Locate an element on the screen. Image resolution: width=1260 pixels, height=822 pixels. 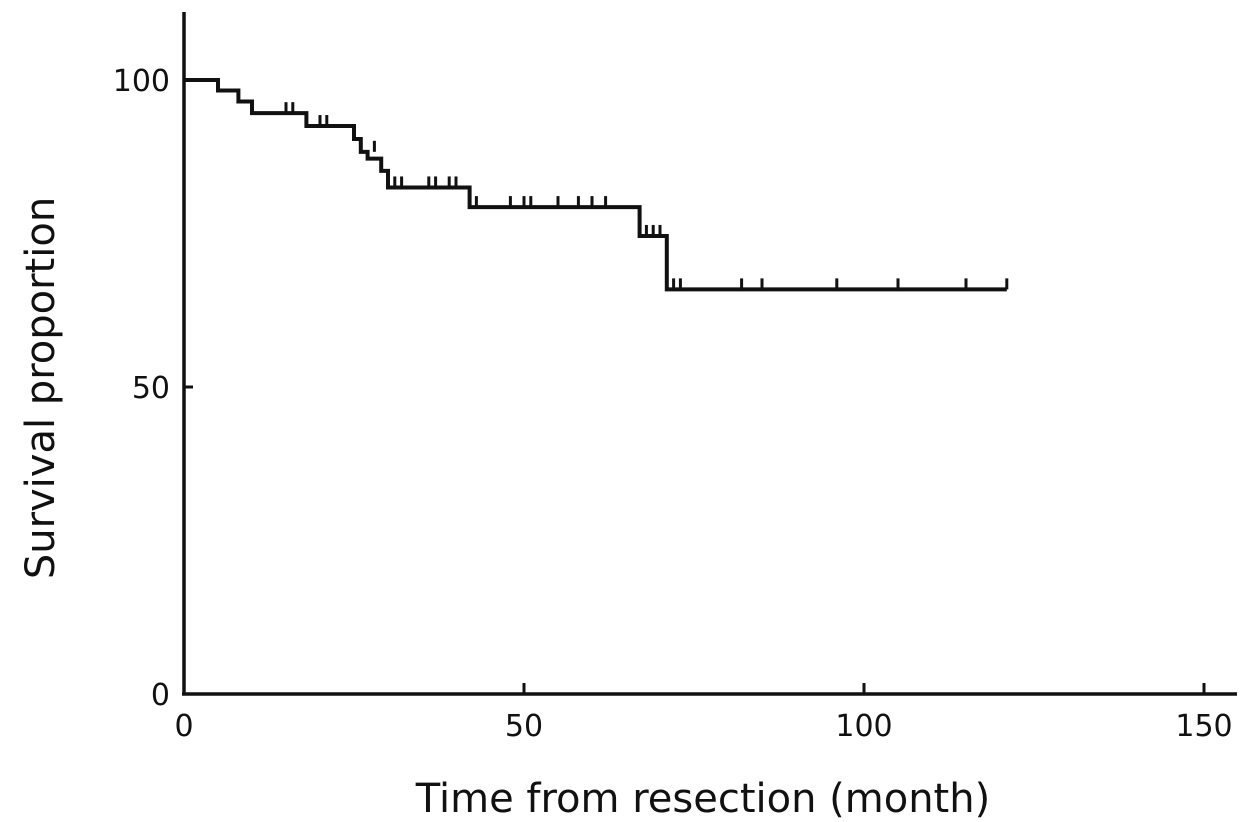
y-axis-title: Survival proportion is located at coordinates (41, 388).